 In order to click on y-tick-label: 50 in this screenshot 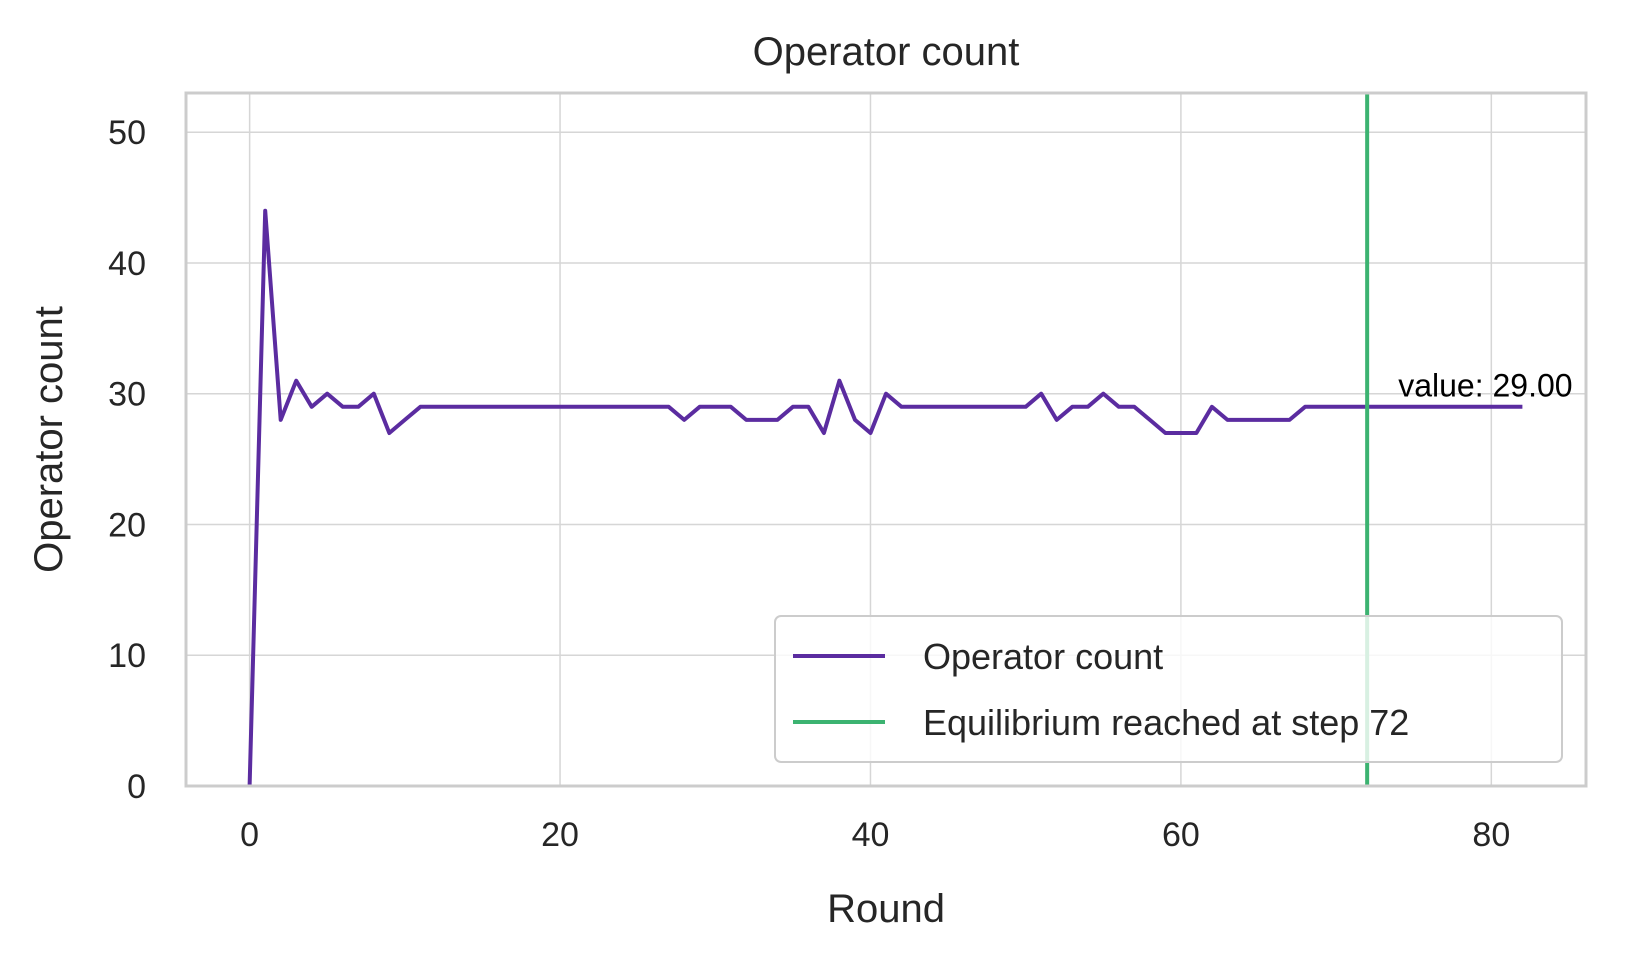, I will do `click(127, 133)`.